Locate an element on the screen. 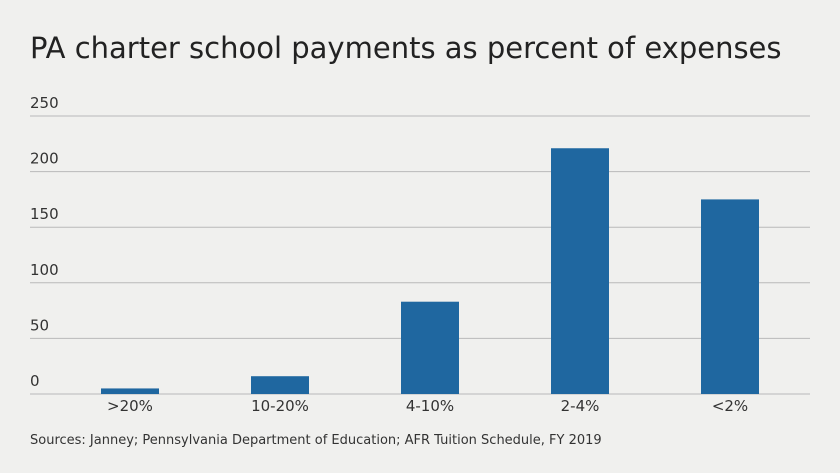  x-tick-label: >20% is located at coordinates (130, 406).